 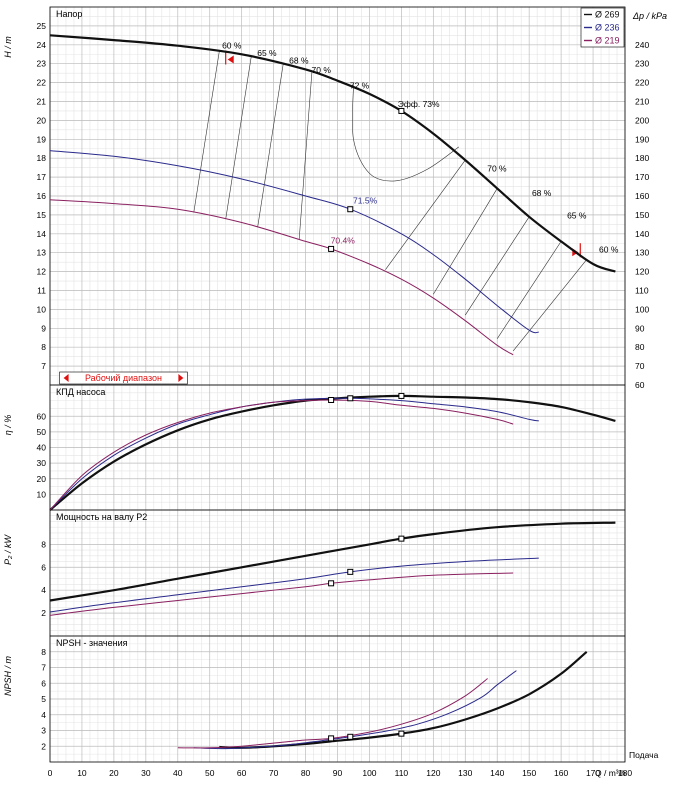 What do you see at coordinates (642, 120) in the screenshot?
I see `y-right-tick-label: 200` at bounding box center [642, 120].